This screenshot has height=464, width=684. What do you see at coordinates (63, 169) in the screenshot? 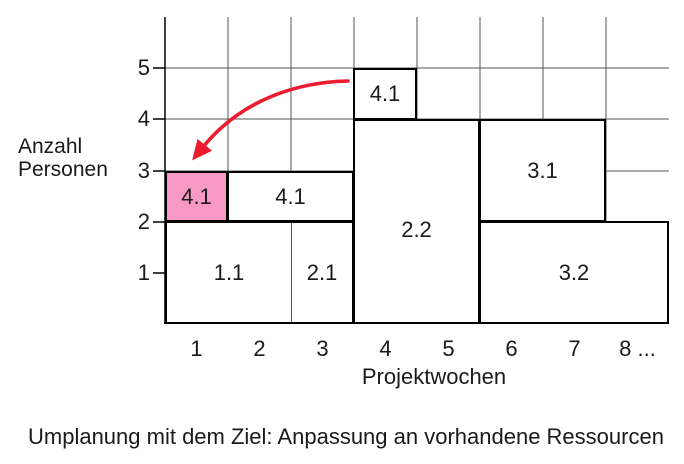
I see `y-axis-title-line2: Personen` at bounding box center [63, 169].